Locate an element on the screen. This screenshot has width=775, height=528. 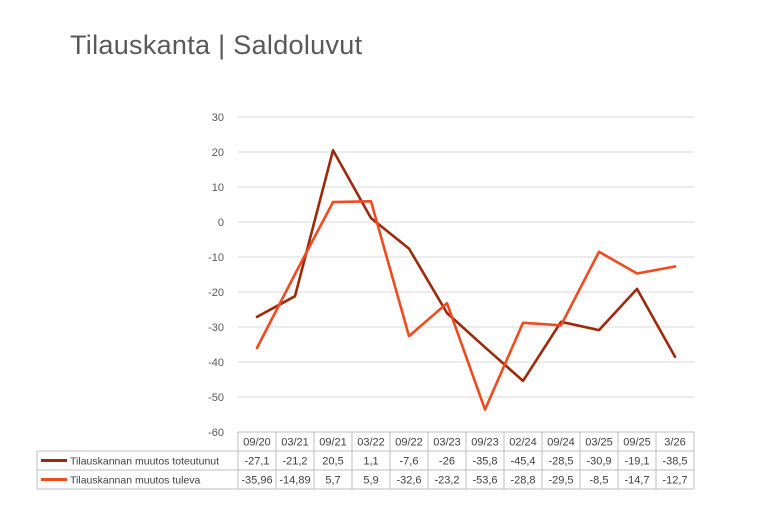
y-axis: 30 20 10 0 -10 -20 -30 -40 -50 -60 is located at coordinates (216, 275).